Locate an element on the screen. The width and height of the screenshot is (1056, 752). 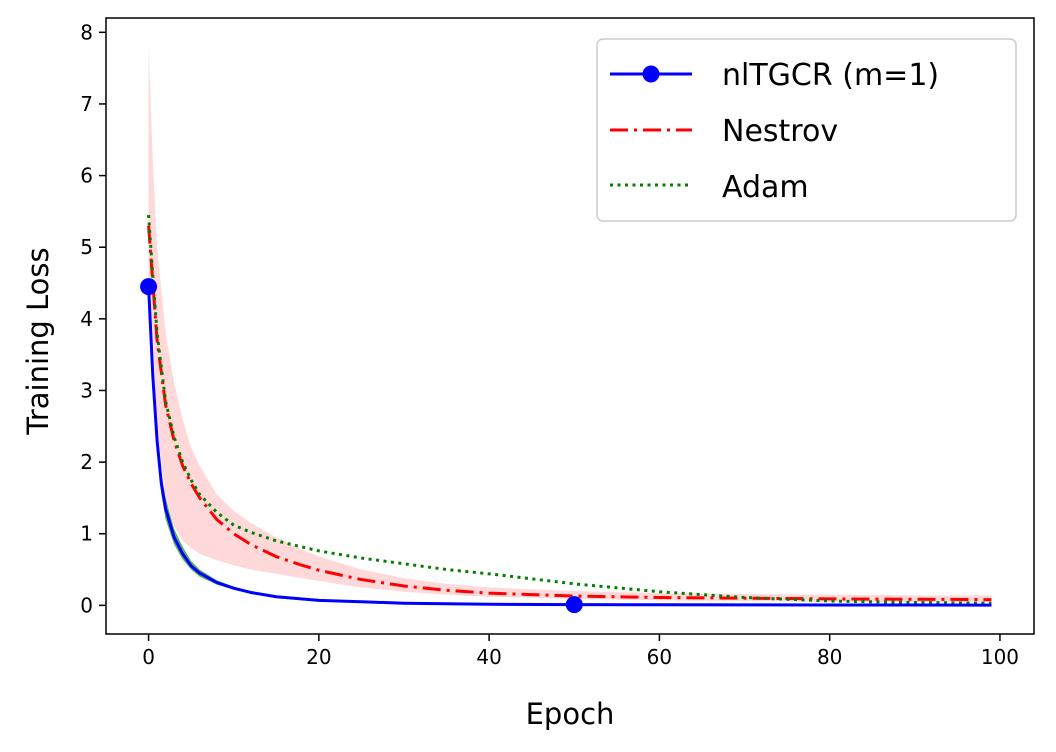
x-tick-label-40: 40 is located at coordinates (488, 657).